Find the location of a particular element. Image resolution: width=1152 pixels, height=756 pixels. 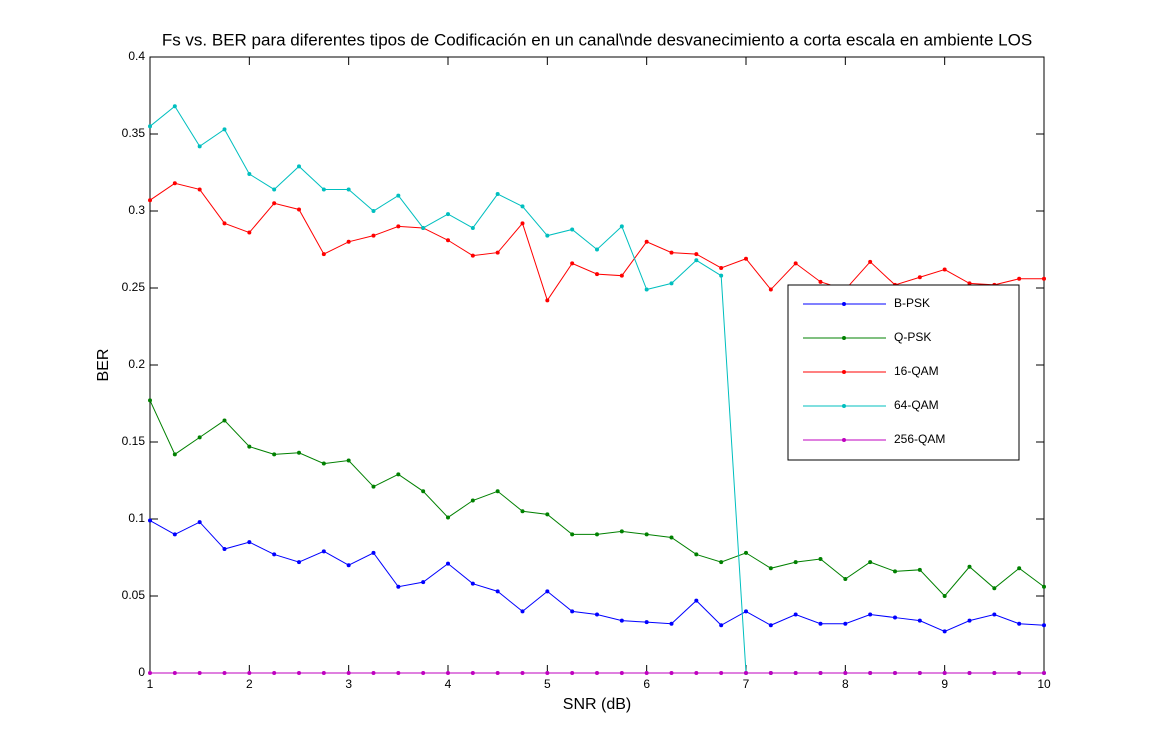

y-tick-label: 0.1 is located at coordinates (136, 518).